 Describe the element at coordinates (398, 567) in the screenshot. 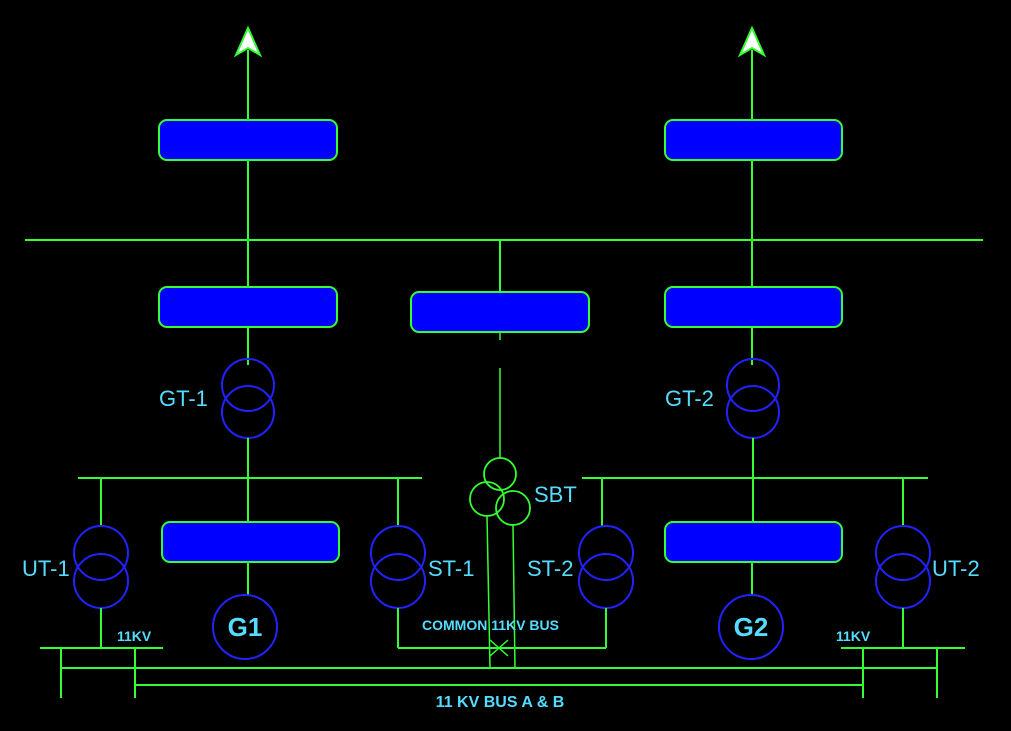

I see `st1-transformer-icon` at that location.